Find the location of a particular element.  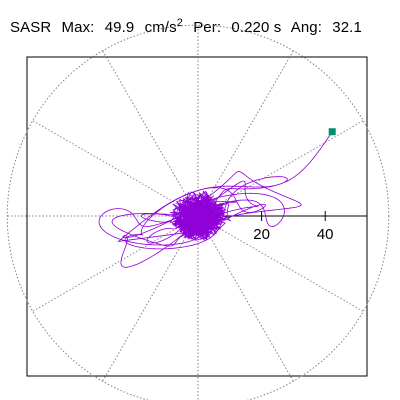

angle-label: Ang: is located at coordinates (306, 27).